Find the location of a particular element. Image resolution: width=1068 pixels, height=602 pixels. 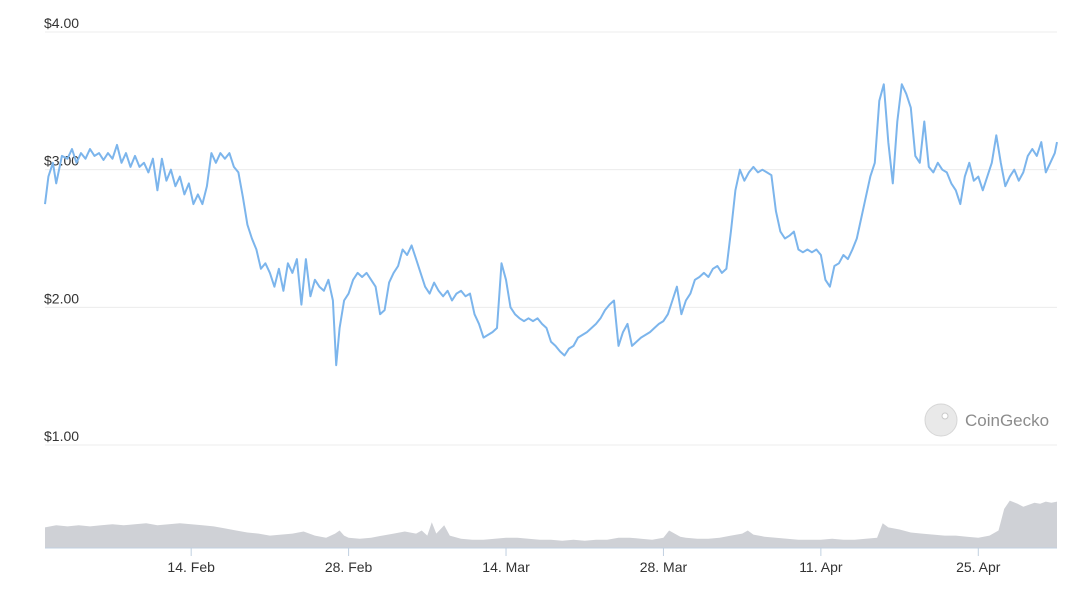

y-tick-label: $1.00 is located at coordinates (61, 436).